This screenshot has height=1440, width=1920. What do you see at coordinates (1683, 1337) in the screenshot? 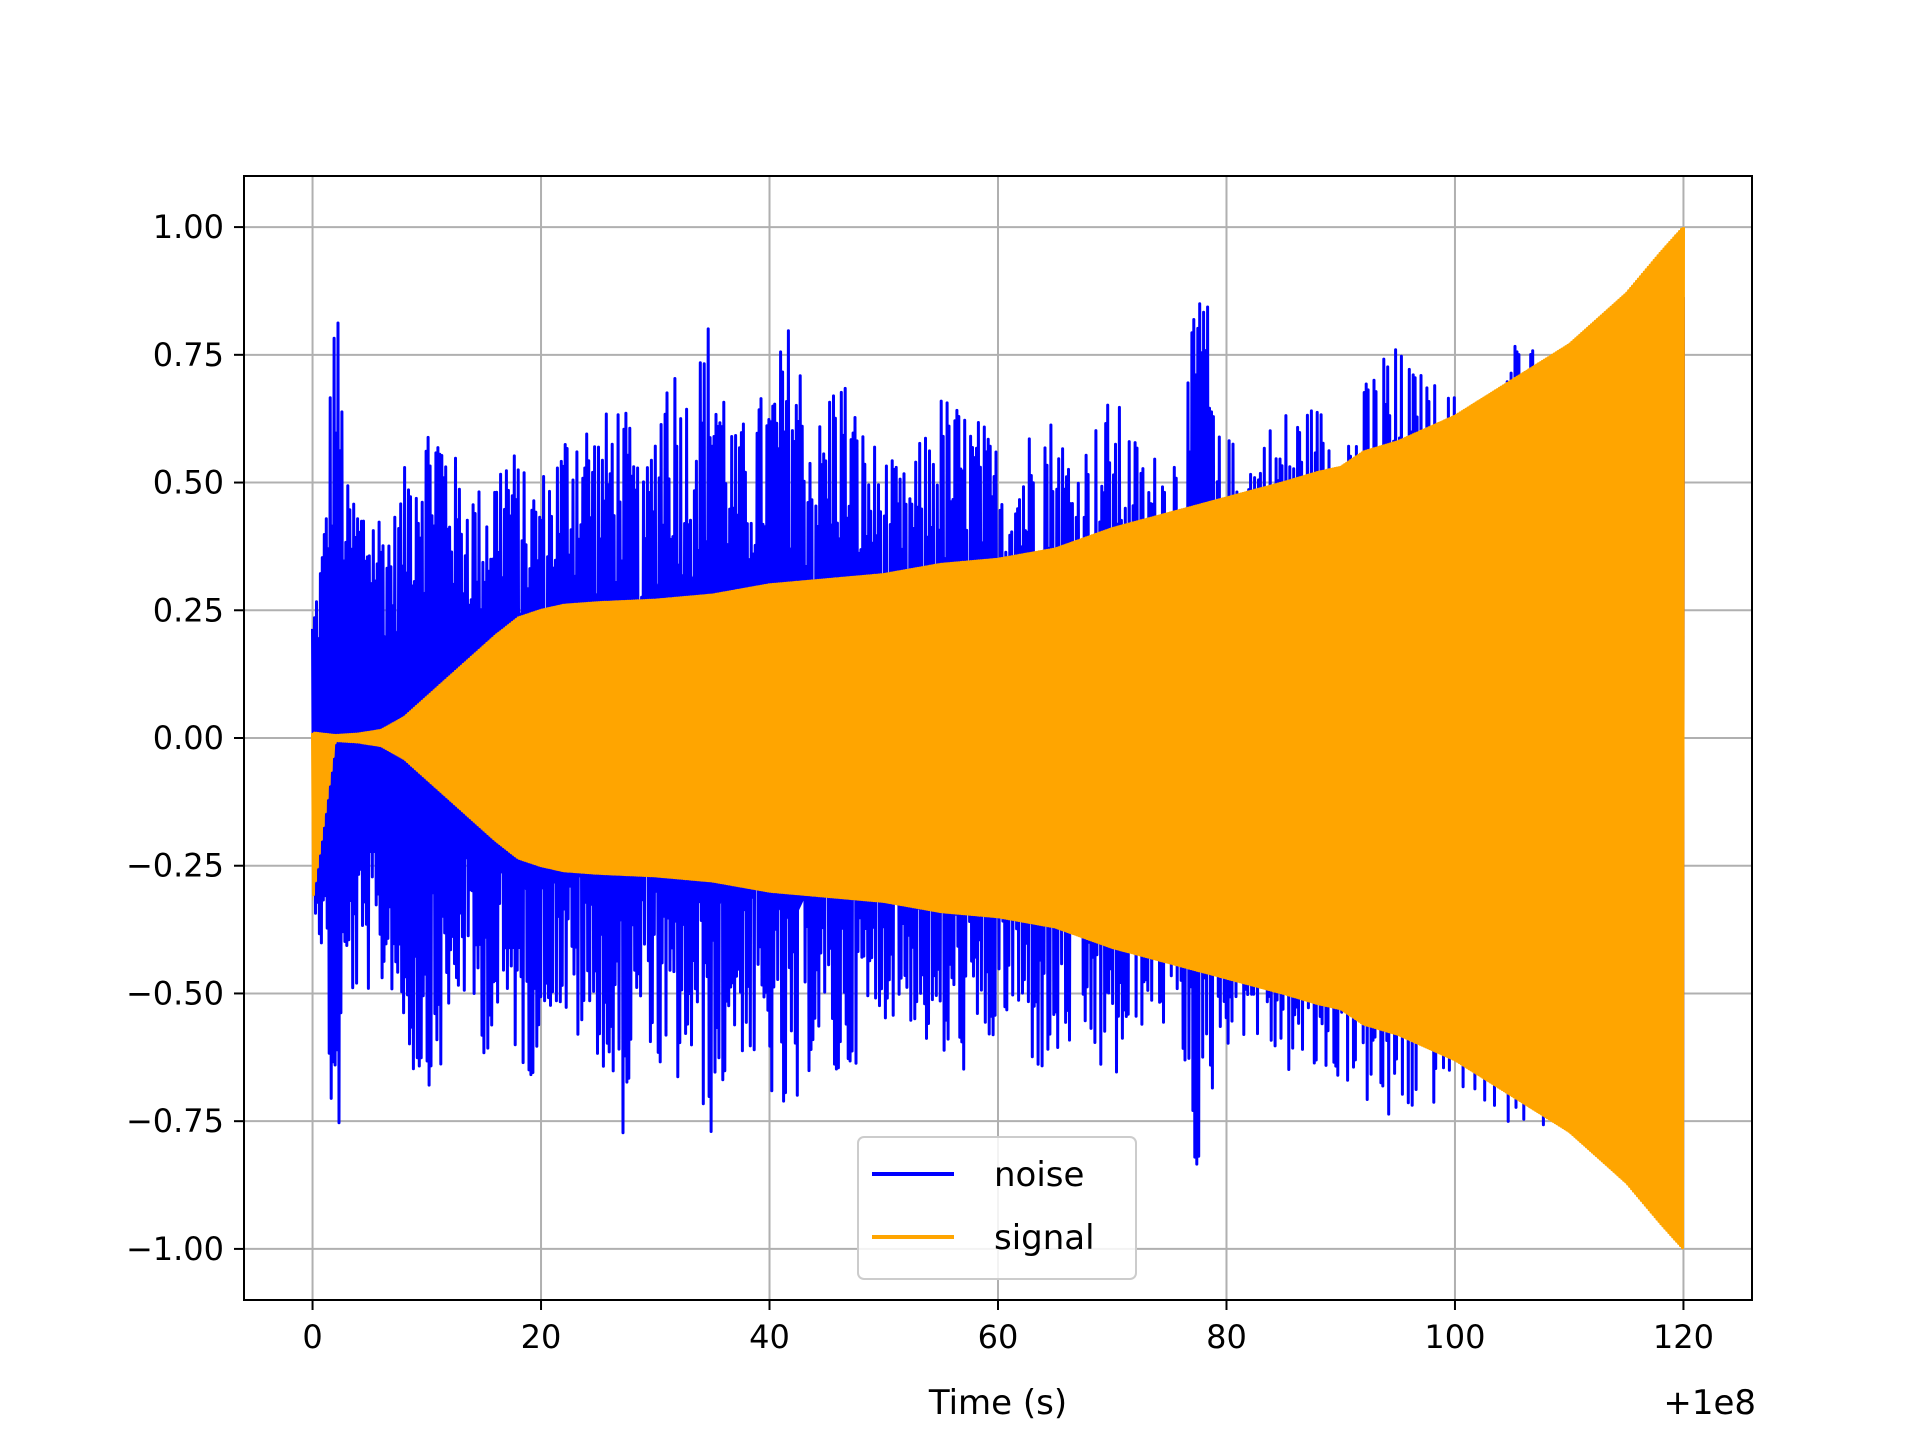
I see `x-tick-label: 120` at bounding box center [1683, 1337].